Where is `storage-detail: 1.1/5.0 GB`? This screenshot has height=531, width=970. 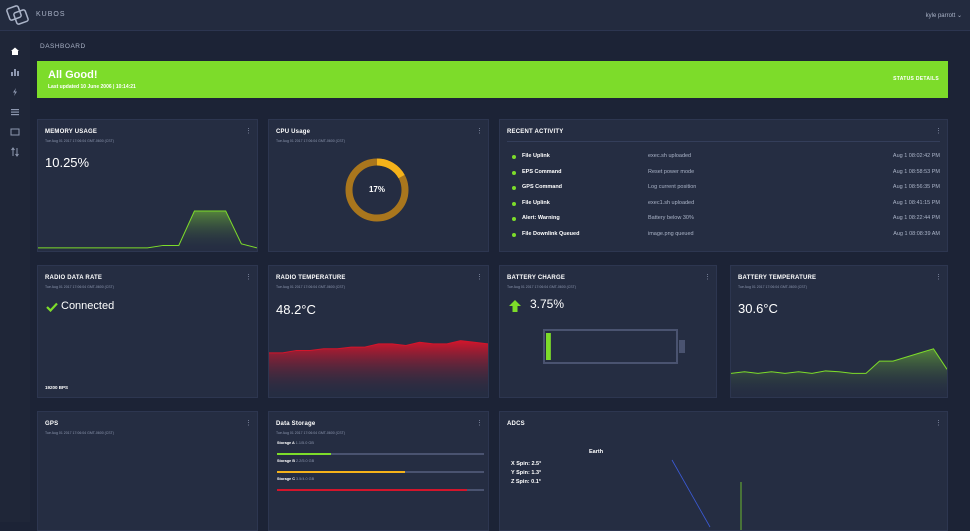
storage-detail: 1.1/5.0 GB is located at coordinates (304, 443).